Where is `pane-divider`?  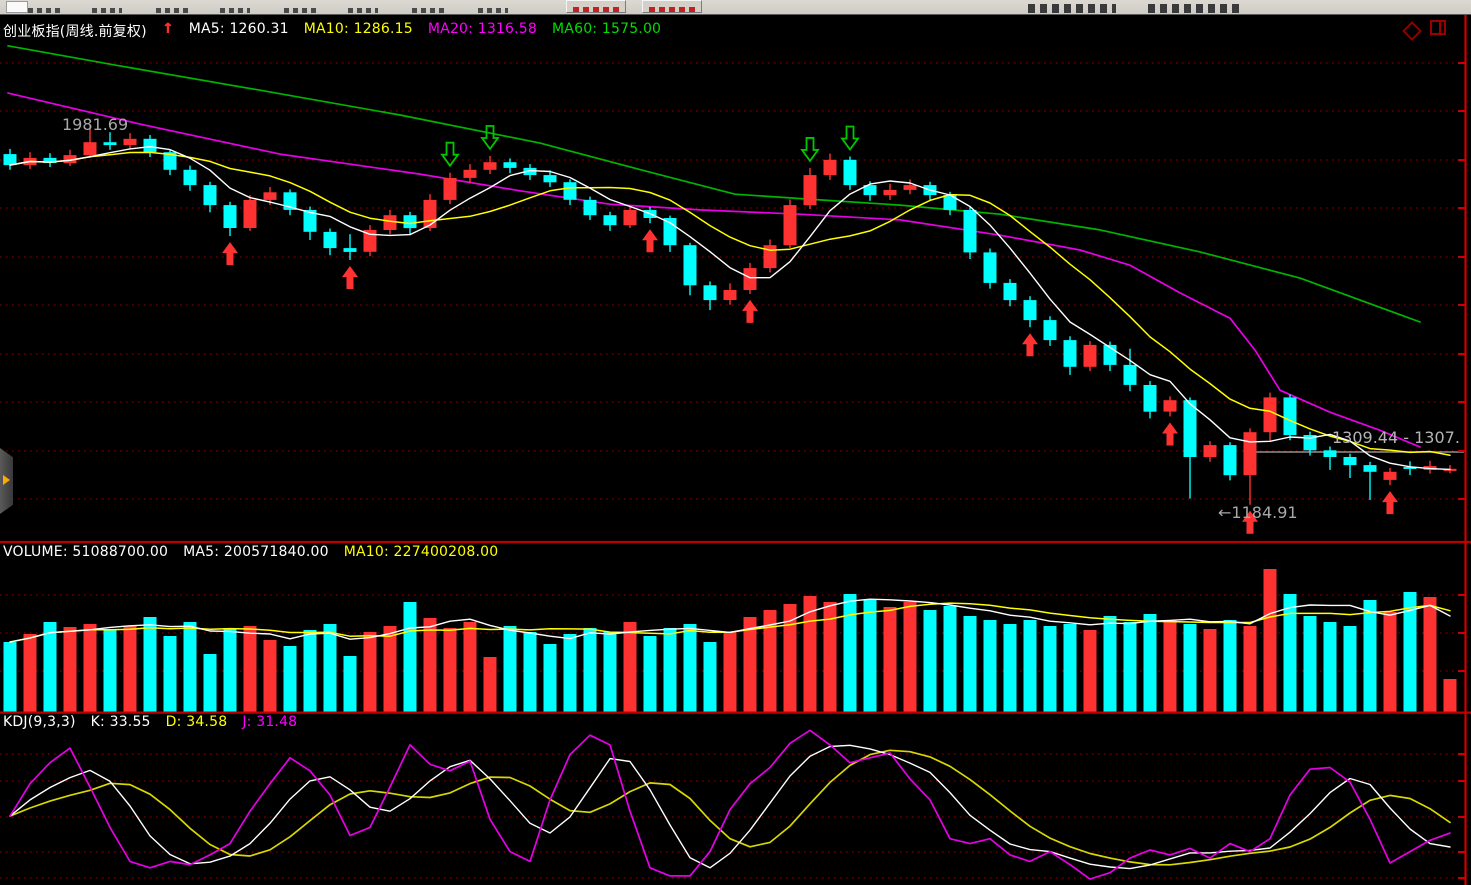 pane-divider is located at coordinates (1440, 27).